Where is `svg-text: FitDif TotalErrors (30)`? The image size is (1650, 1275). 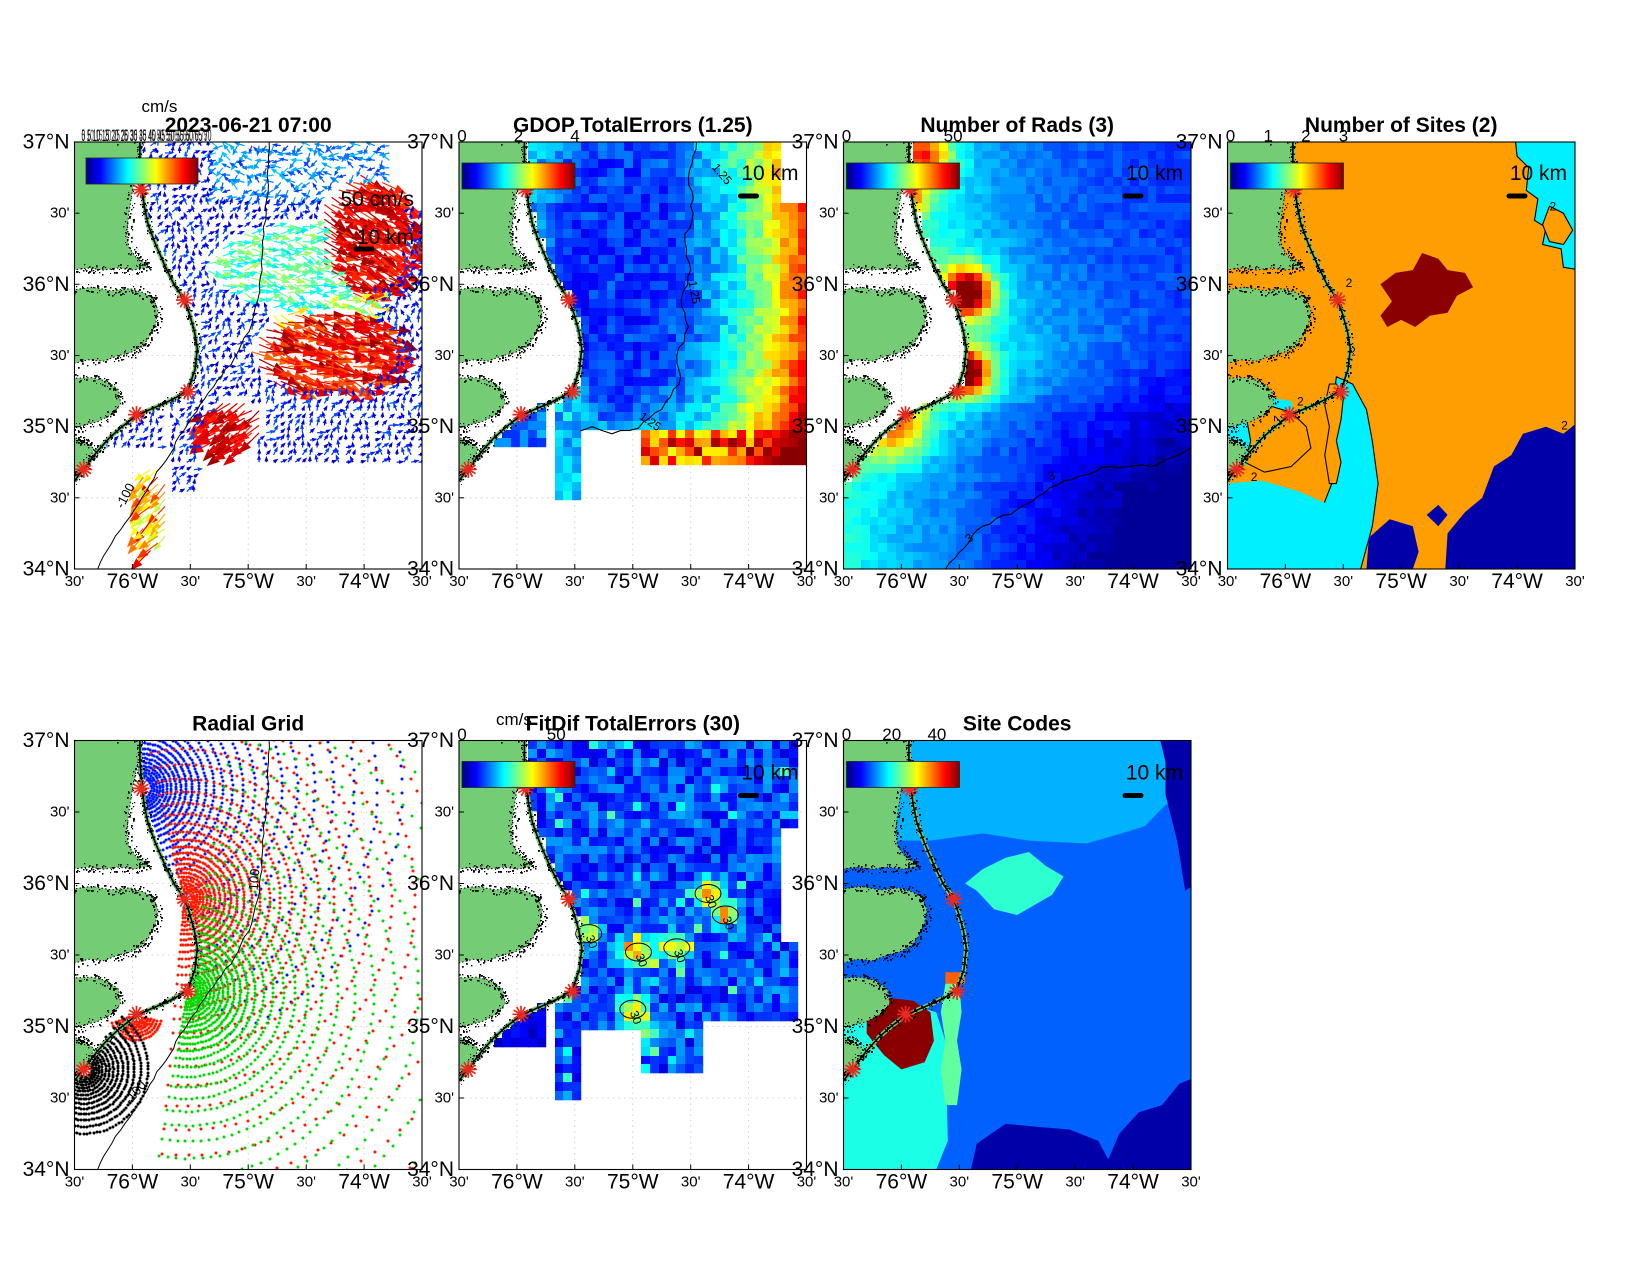 svg-text: FitDif TotalErrors (30) is located at coordinates (633, 724).